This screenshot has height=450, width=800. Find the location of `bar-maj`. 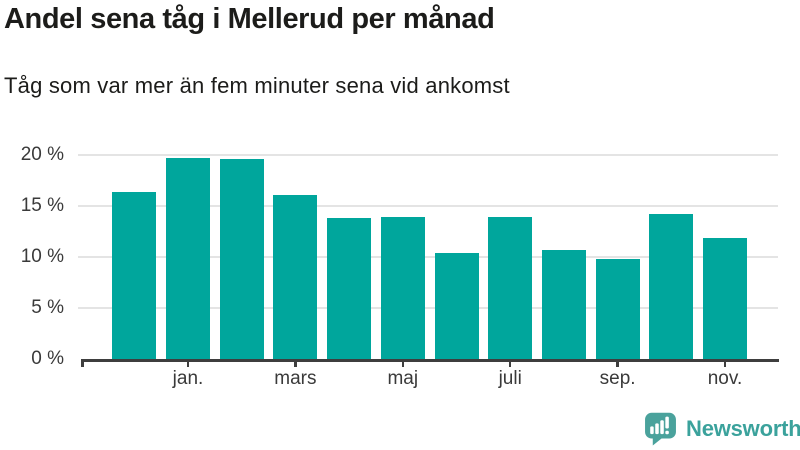

bar-maj is located at coordinates (402, 288).